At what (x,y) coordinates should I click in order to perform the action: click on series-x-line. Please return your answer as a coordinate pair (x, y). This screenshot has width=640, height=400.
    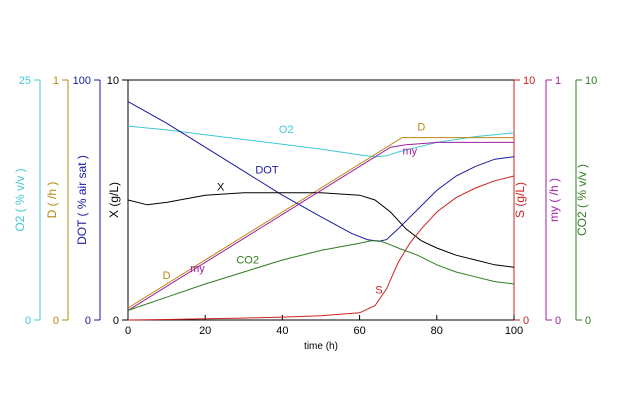
    Looking at the image, I should click on (321, 230).